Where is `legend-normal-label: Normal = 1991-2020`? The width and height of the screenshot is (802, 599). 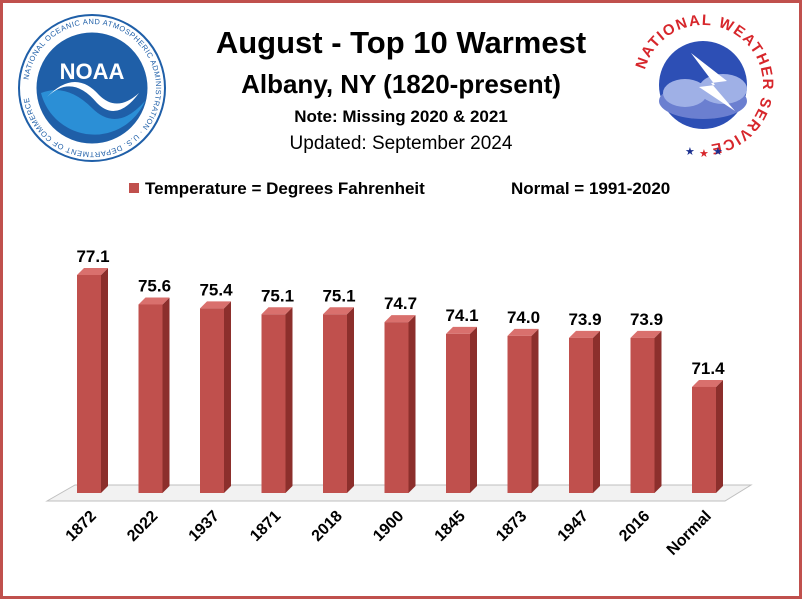
legend-normal-label: Normal = 1991-2020 is located at coordinates (591, 188).